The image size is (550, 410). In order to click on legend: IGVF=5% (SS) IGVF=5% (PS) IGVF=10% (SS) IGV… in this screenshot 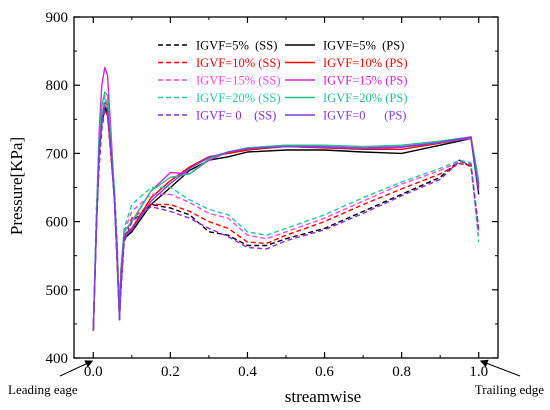, I will do `click(283, 81)`.